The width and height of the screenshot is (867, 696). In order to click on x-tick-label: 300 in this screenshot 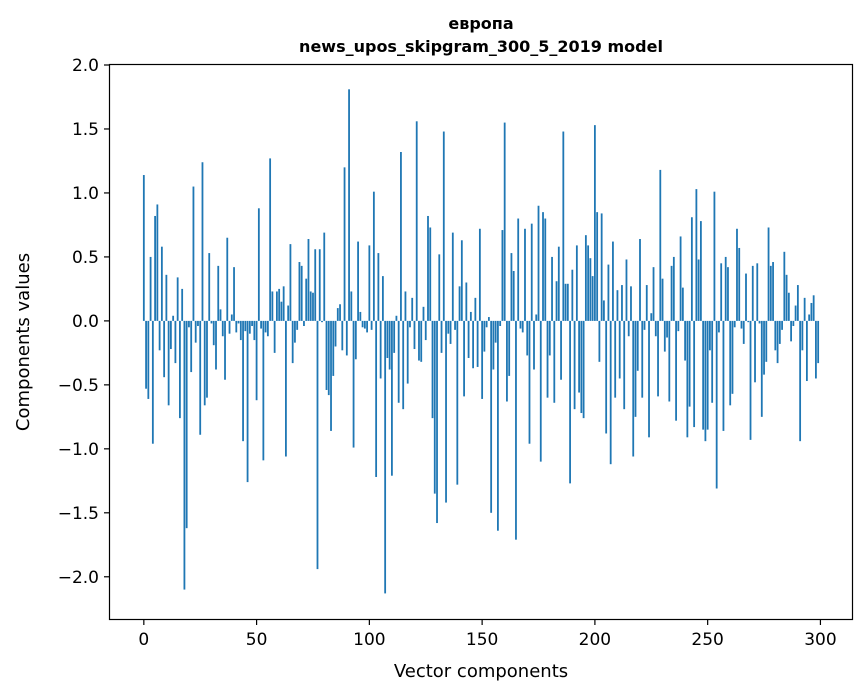, I will do `click(820, 640)`.